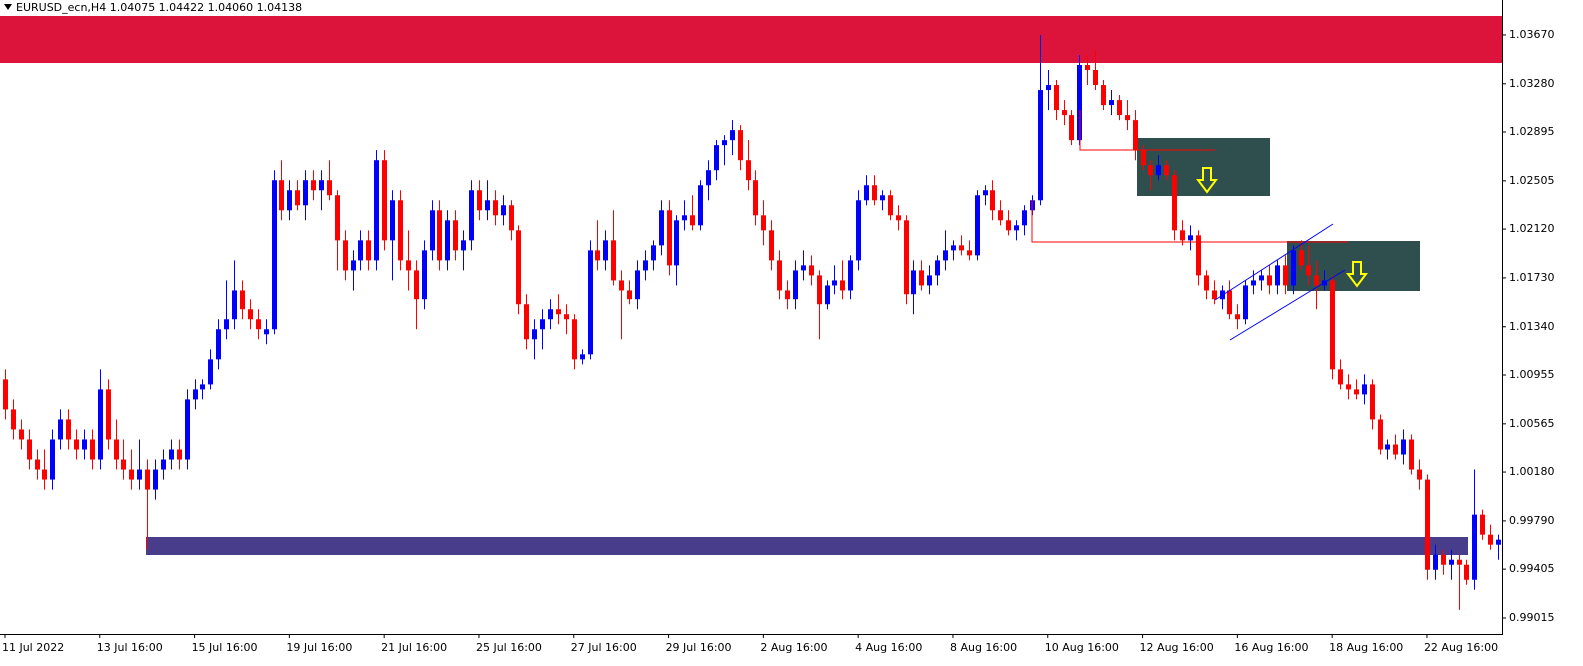  What do you see at coordinates (1357, 274) in the screenshot?
I see `down-arrow` at bounding box center [1357, 274].